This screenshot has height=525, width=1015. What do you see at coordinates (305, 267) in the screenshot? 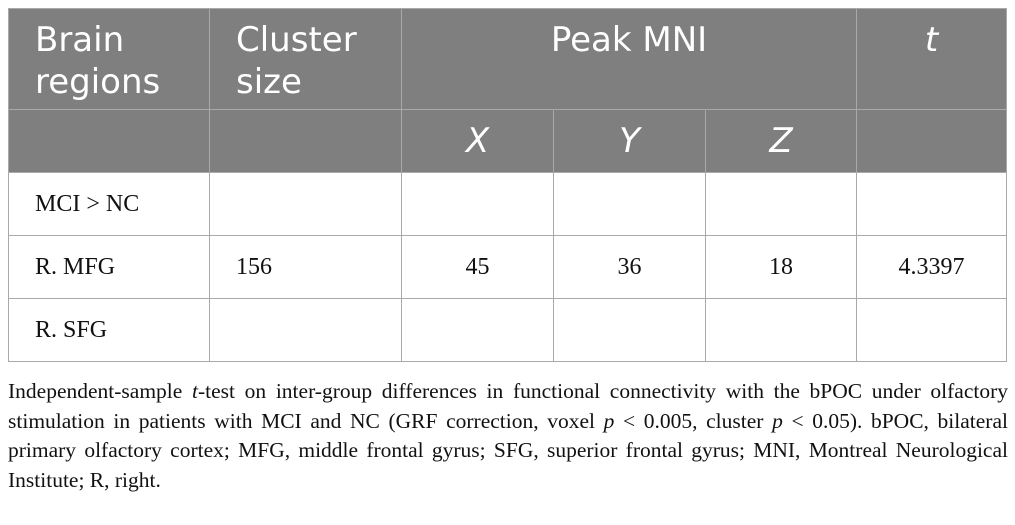
I see `row-cluster: 156` at bounding box center [305, 267].